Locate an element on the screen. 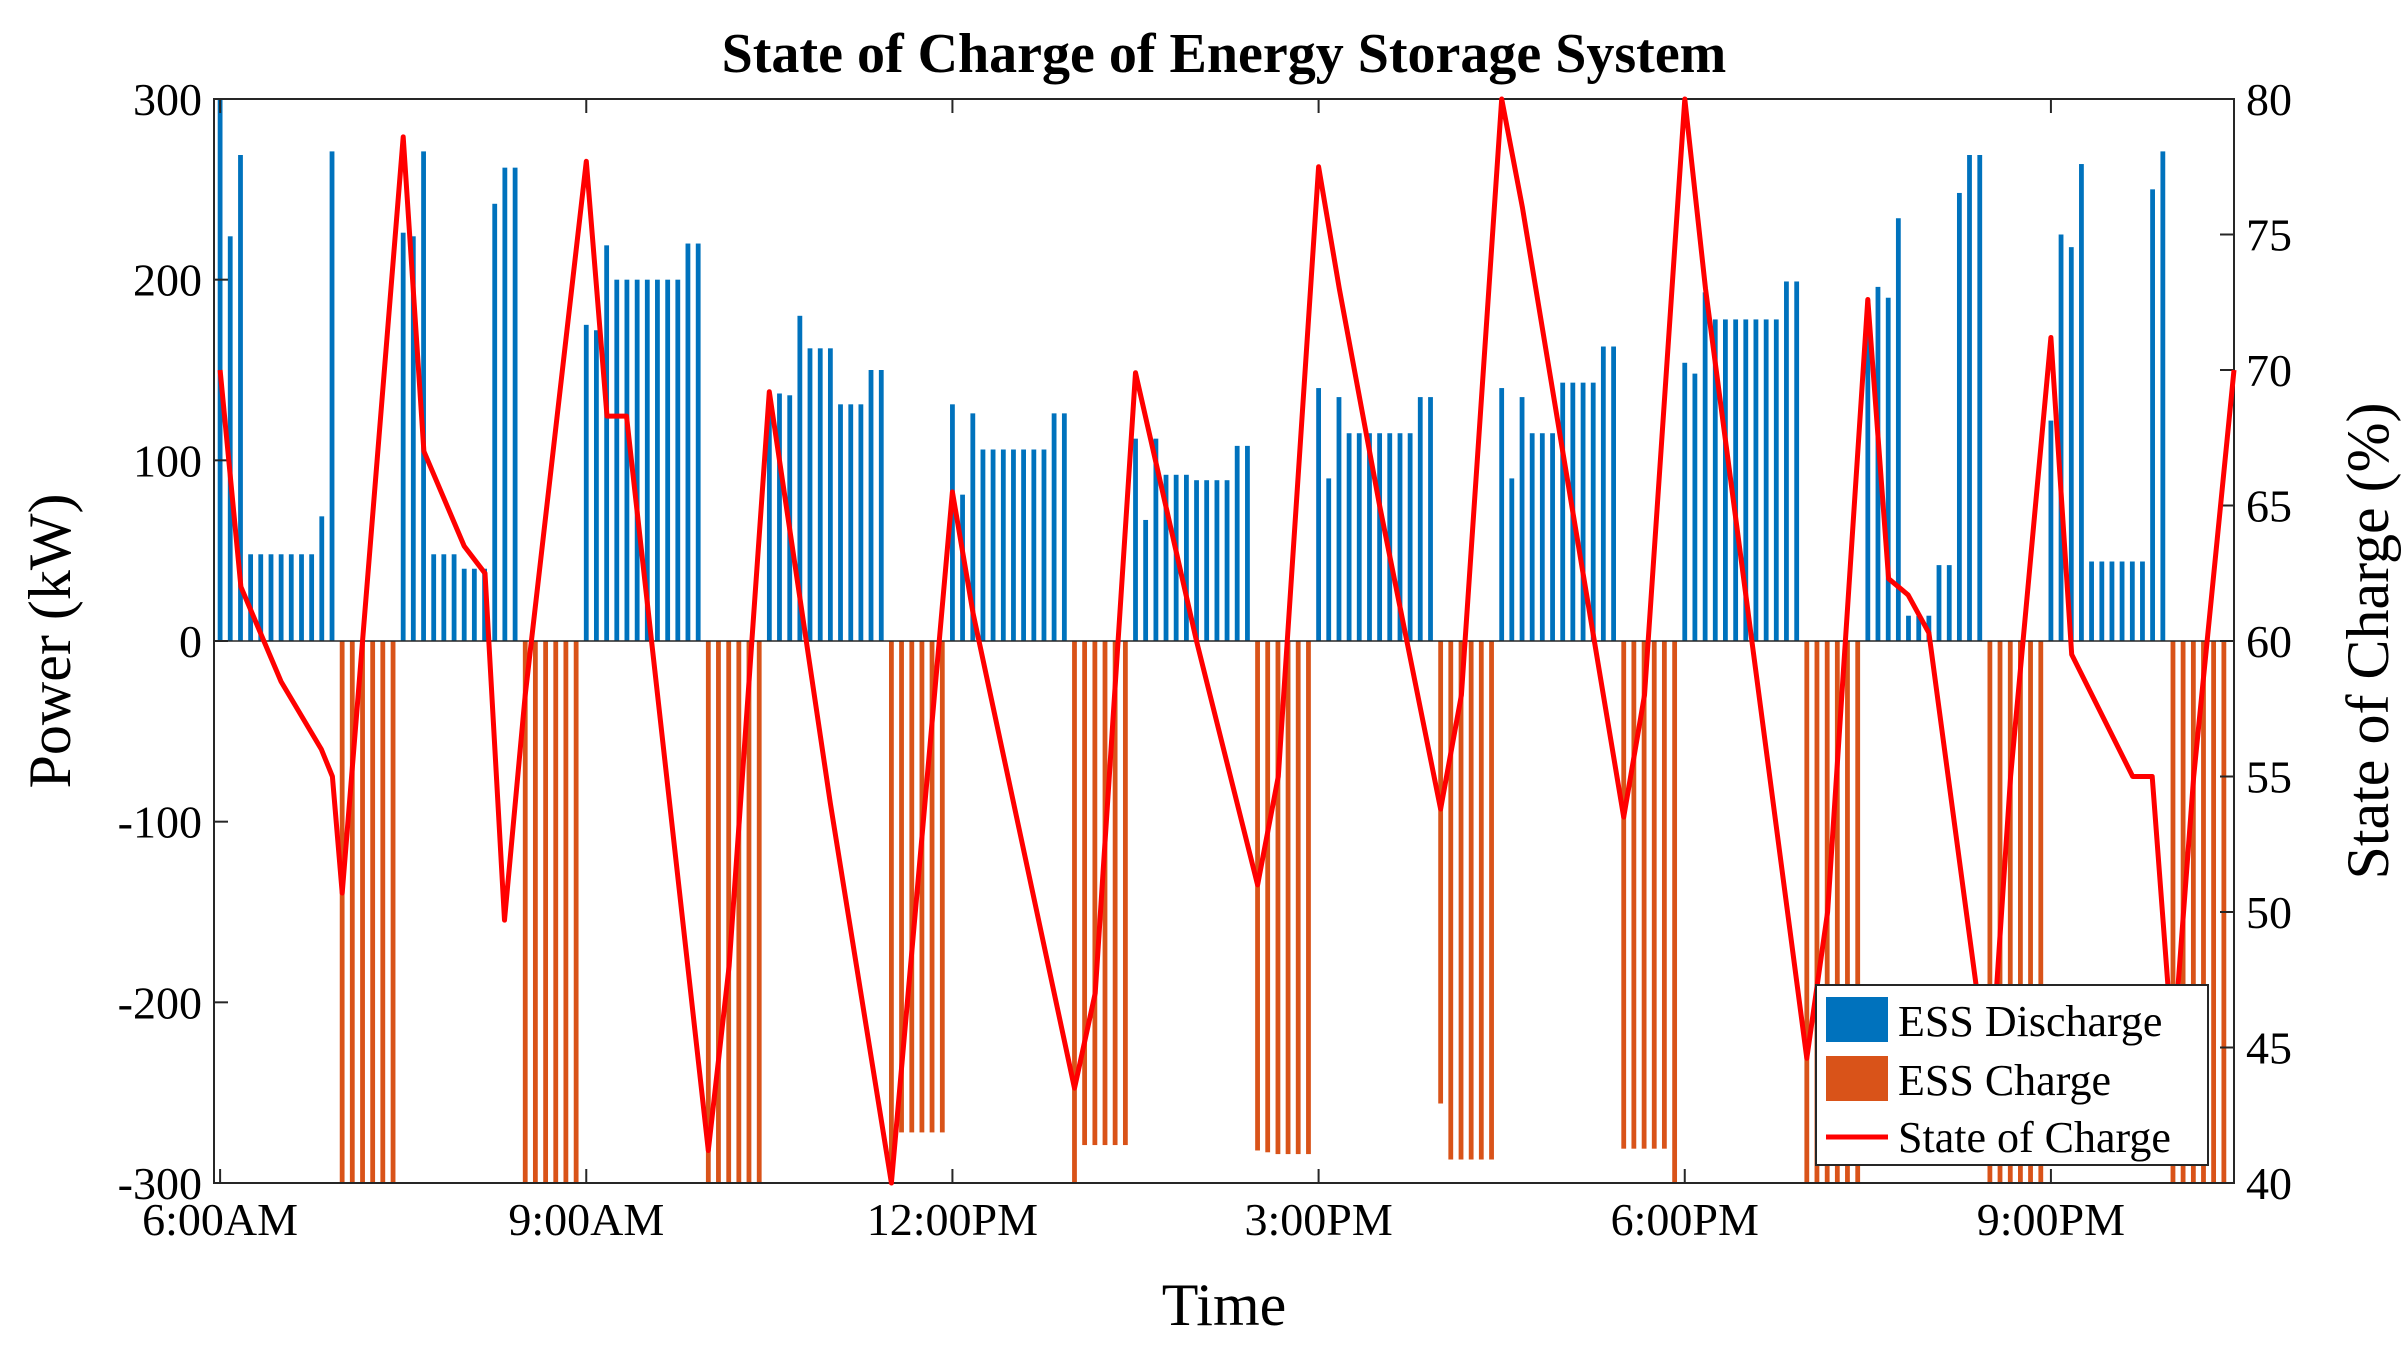 This screenshot has width=2401, height=1348. x-tick-label: 12:00PM is located at coordinates (952, 1219).